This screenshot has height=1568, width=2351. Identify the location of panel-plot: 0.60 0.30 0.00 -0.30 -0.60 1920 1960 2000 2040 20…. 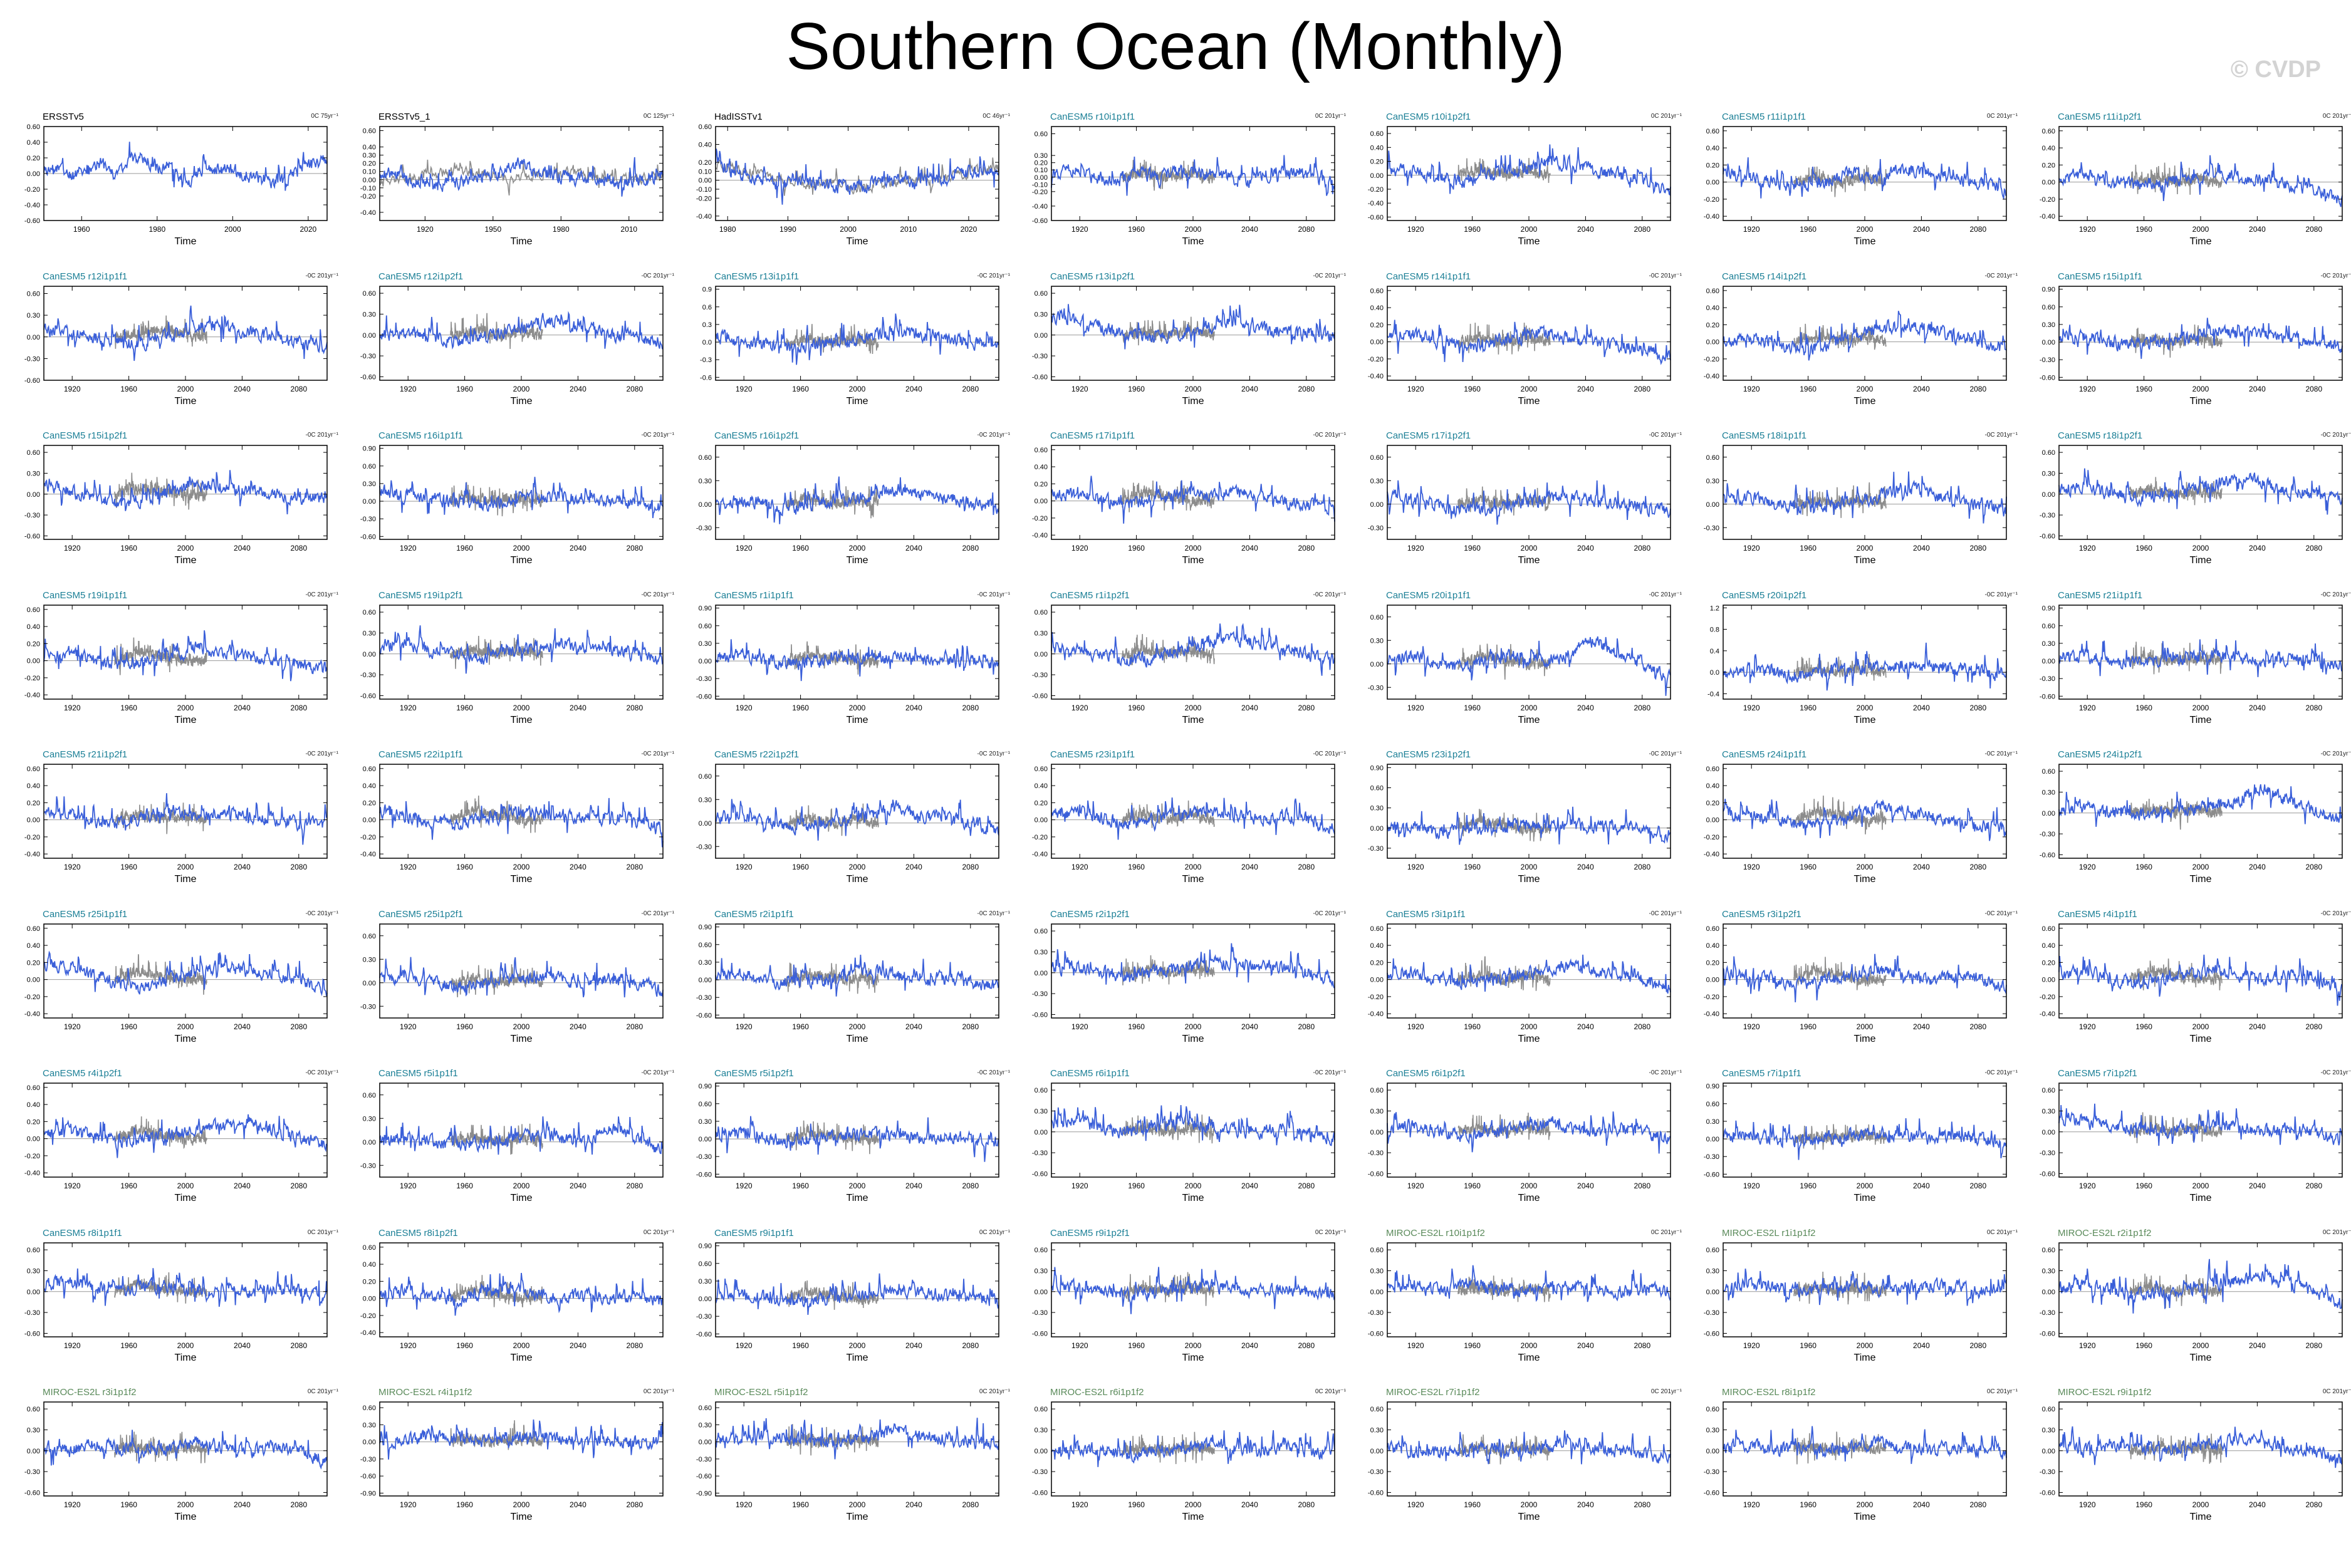
(1520, 1461).